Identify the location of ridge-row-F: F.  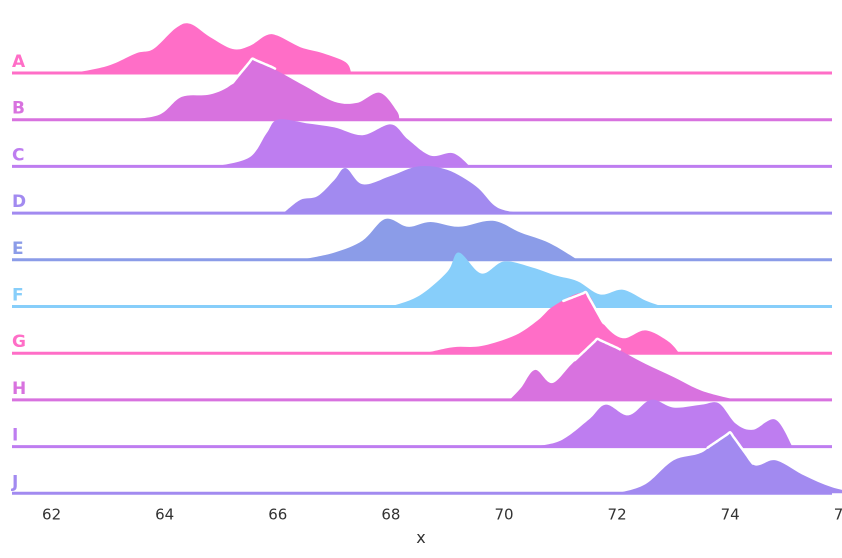
(422, 280).